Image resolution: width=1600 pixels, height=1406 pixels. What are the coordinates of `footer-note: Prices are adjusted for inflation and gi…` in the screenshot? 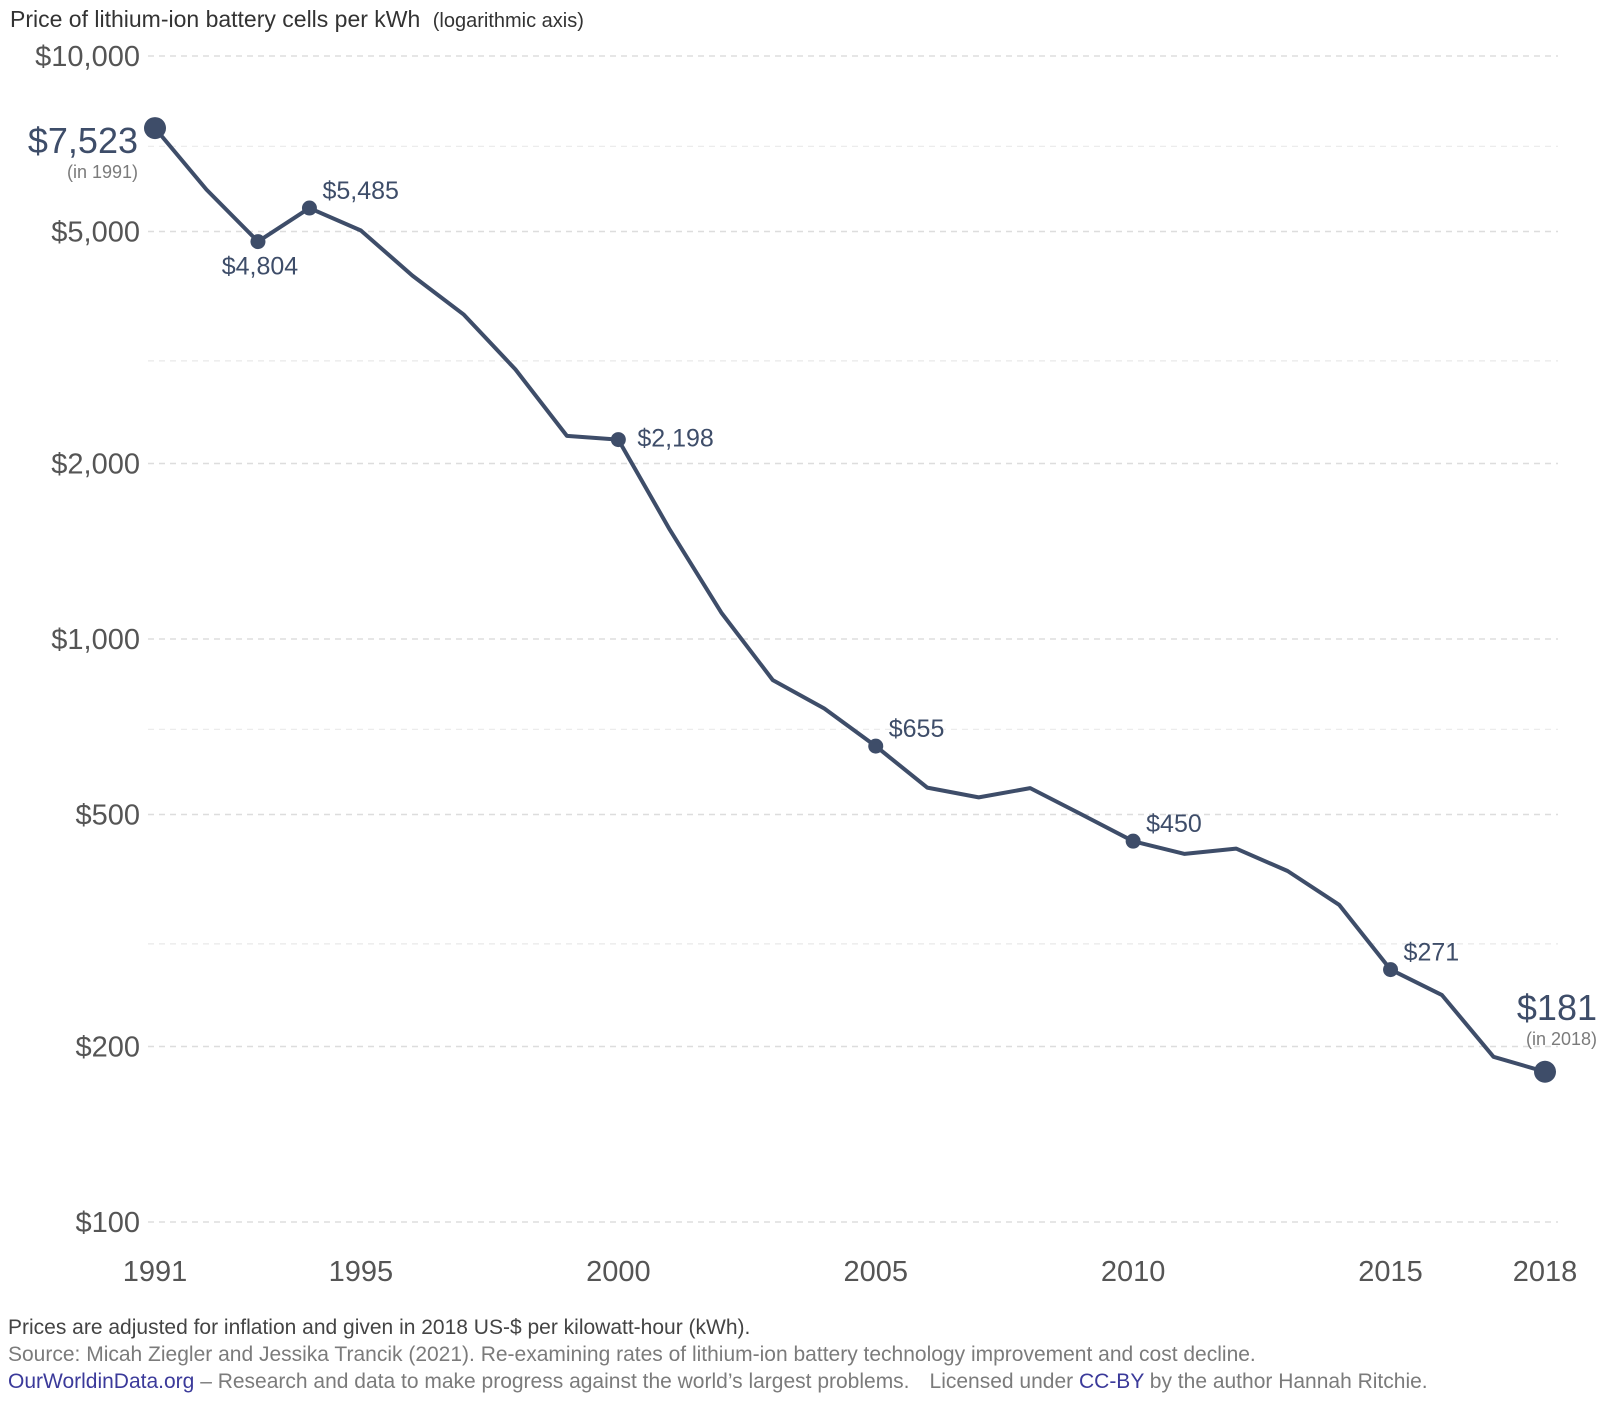 It's located at (379, 1327).